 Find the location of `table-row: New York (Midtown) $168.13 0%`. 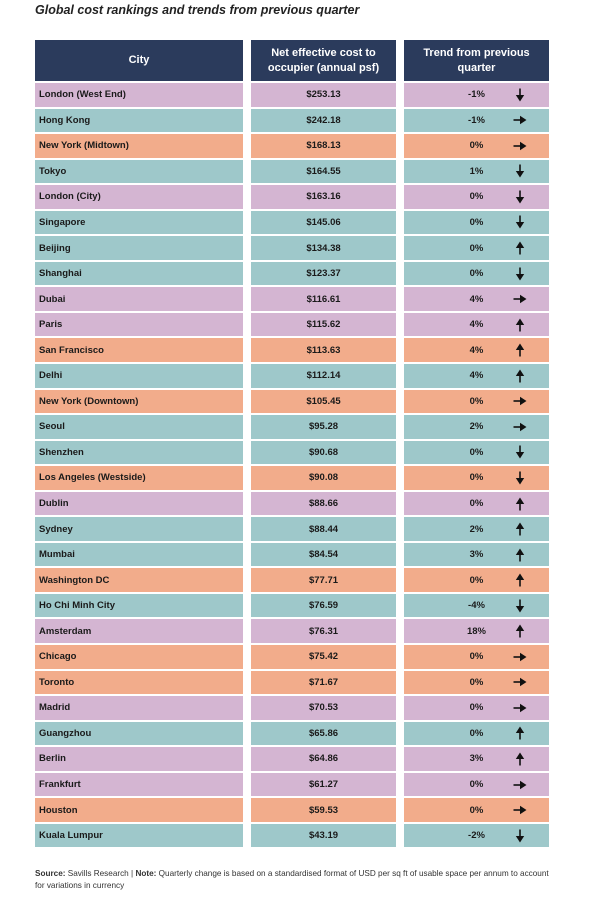

table-row: New York (Midtown) $168.13 0% is located at coordinates (297, 146).